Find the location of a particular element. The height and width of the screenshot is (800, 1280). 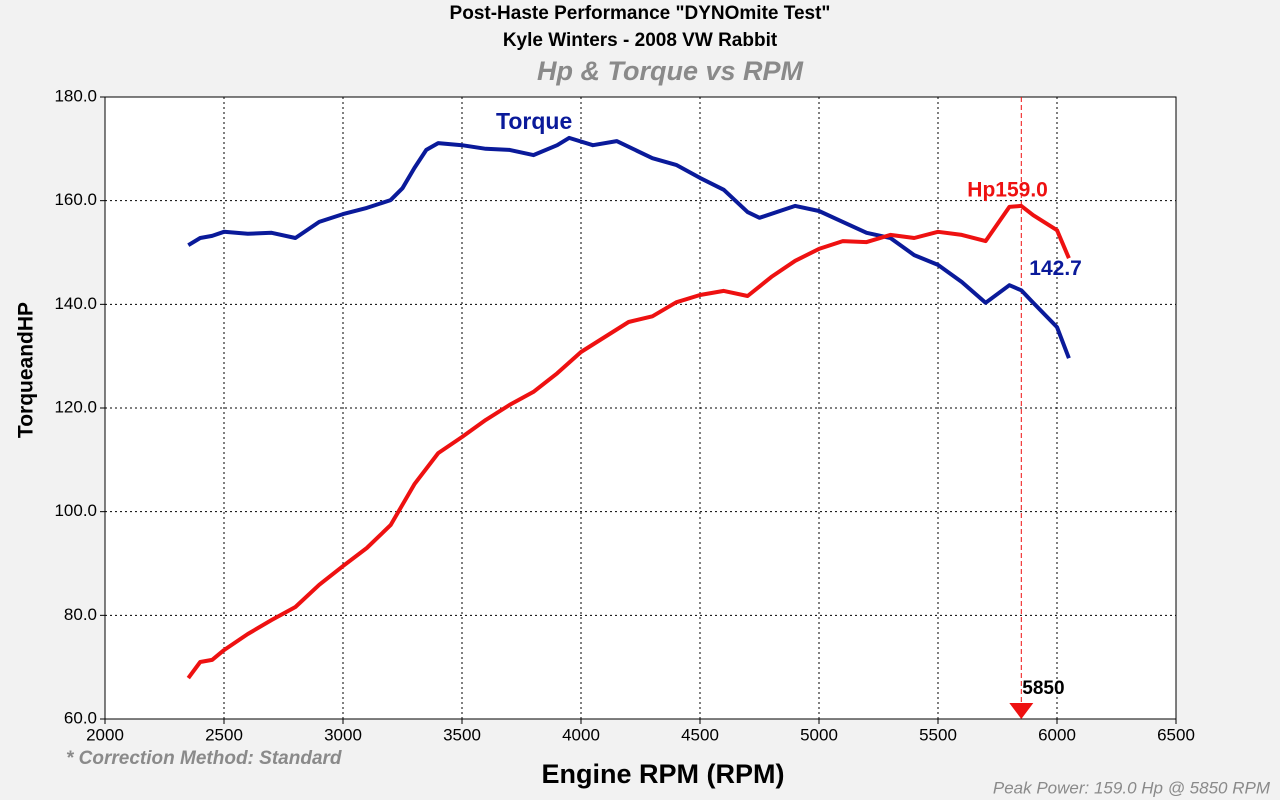

x-axis-label: Engine RPM (RPM) is located at coordinates (663, 774).